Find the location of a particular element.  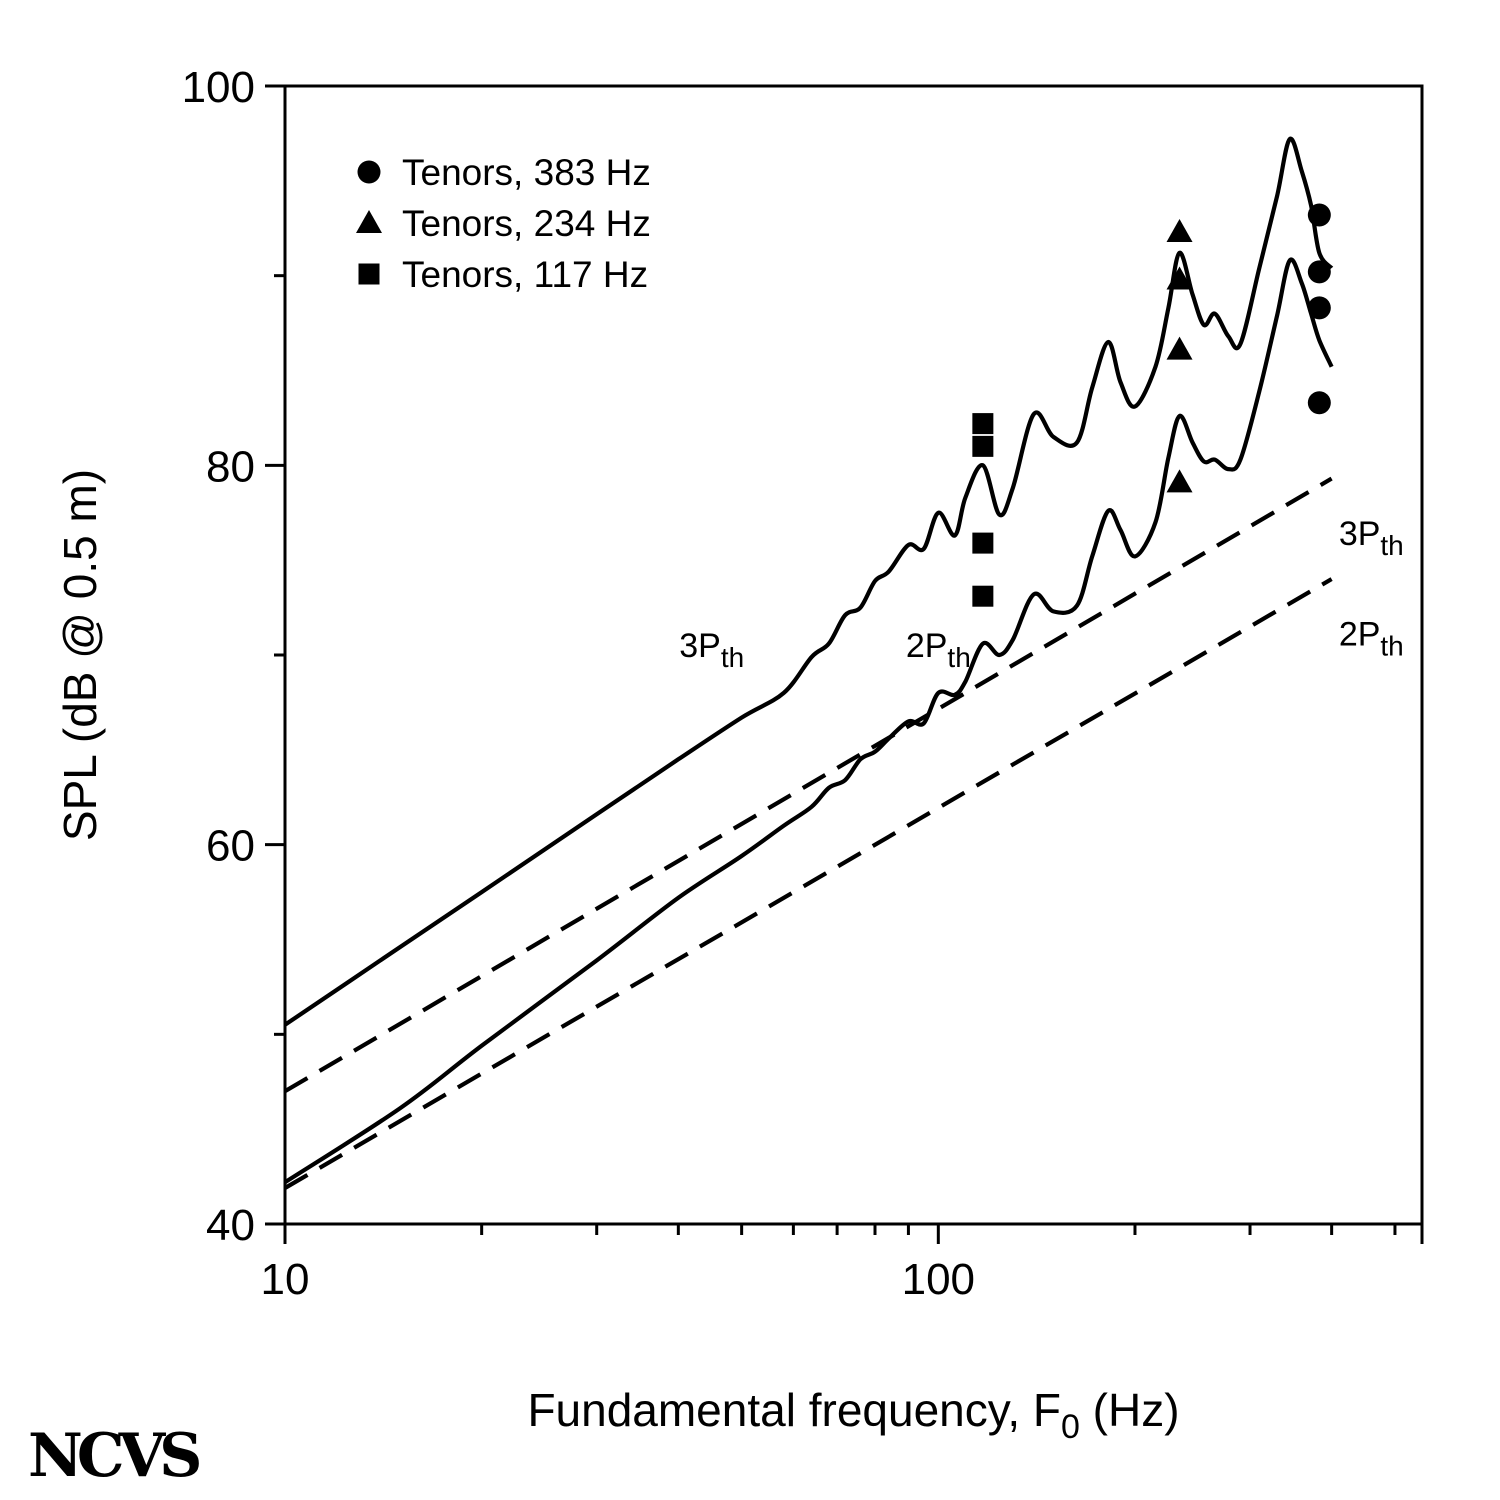

scatter-markers-layer is located at coordinates (1151, 405).